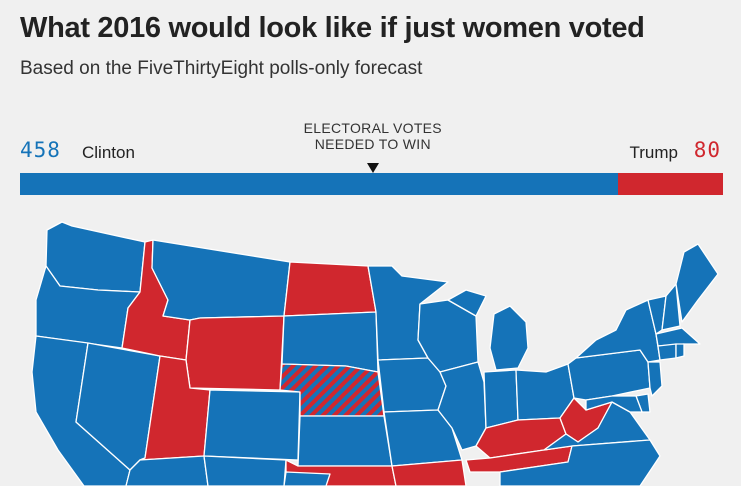 This screenshot has height=486, width=741. Describe the element at coordinates (618, 331) in the screenshot. I see `state-NY` at that location.